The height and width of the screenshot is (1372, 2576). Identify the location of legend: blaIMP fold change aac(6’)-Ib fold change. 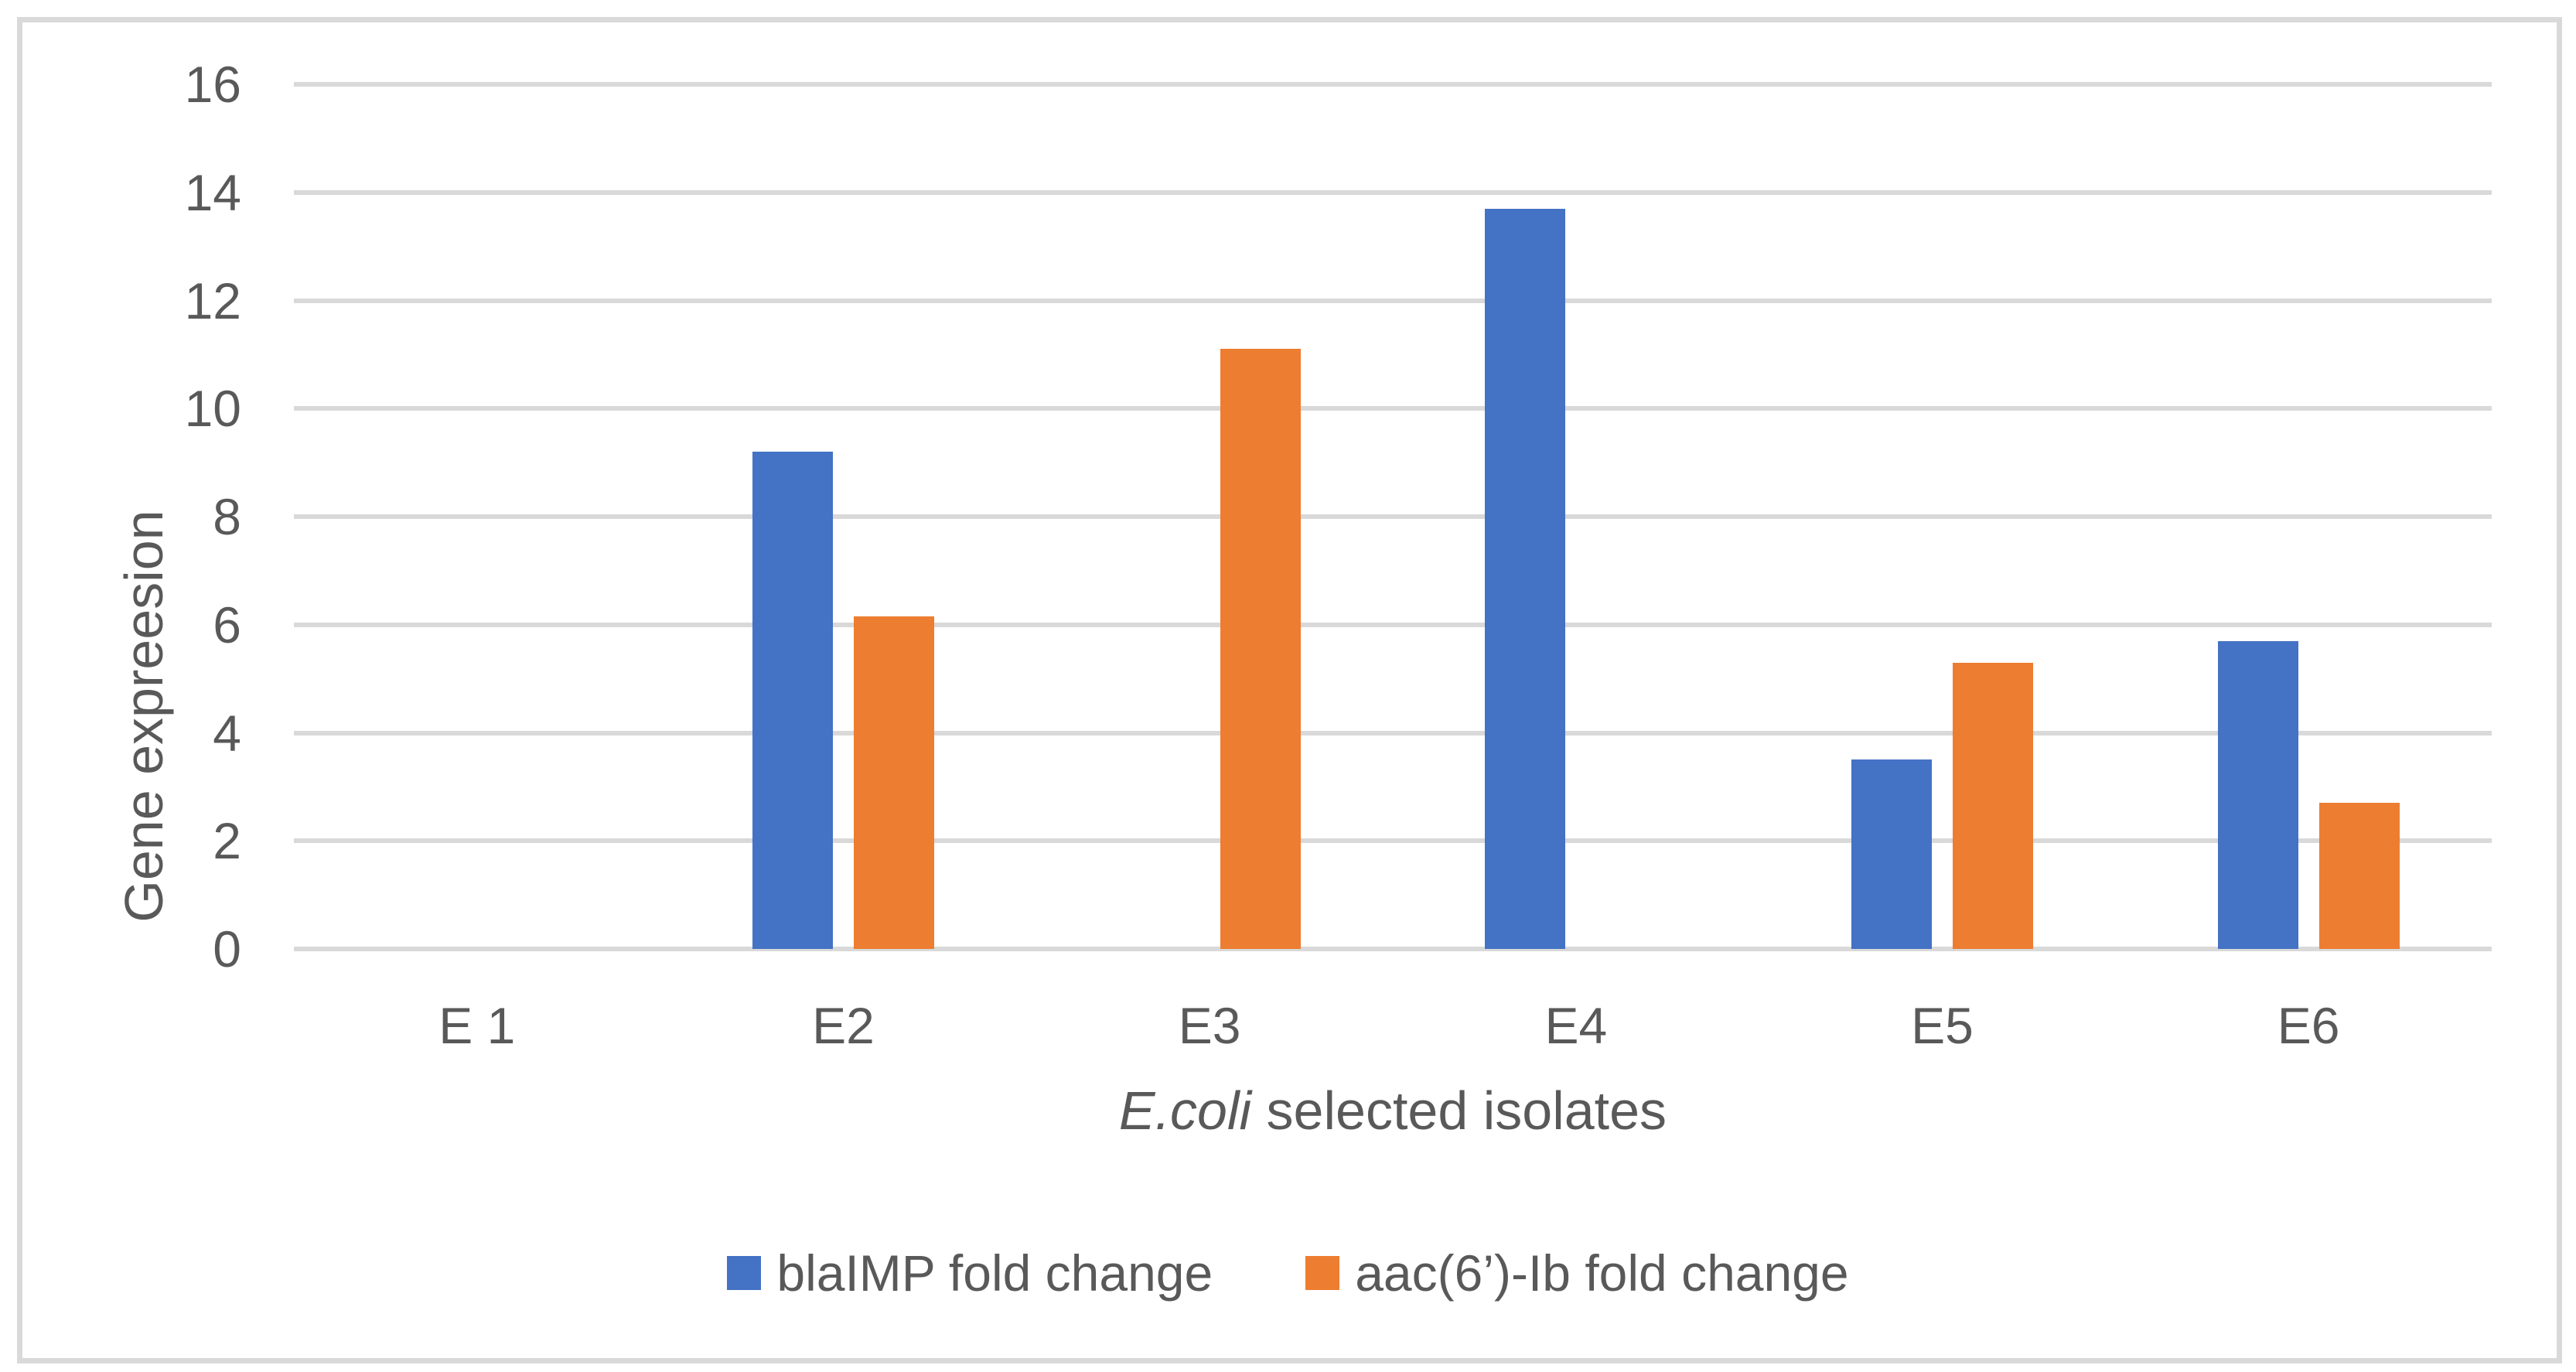
(1288, 1273).